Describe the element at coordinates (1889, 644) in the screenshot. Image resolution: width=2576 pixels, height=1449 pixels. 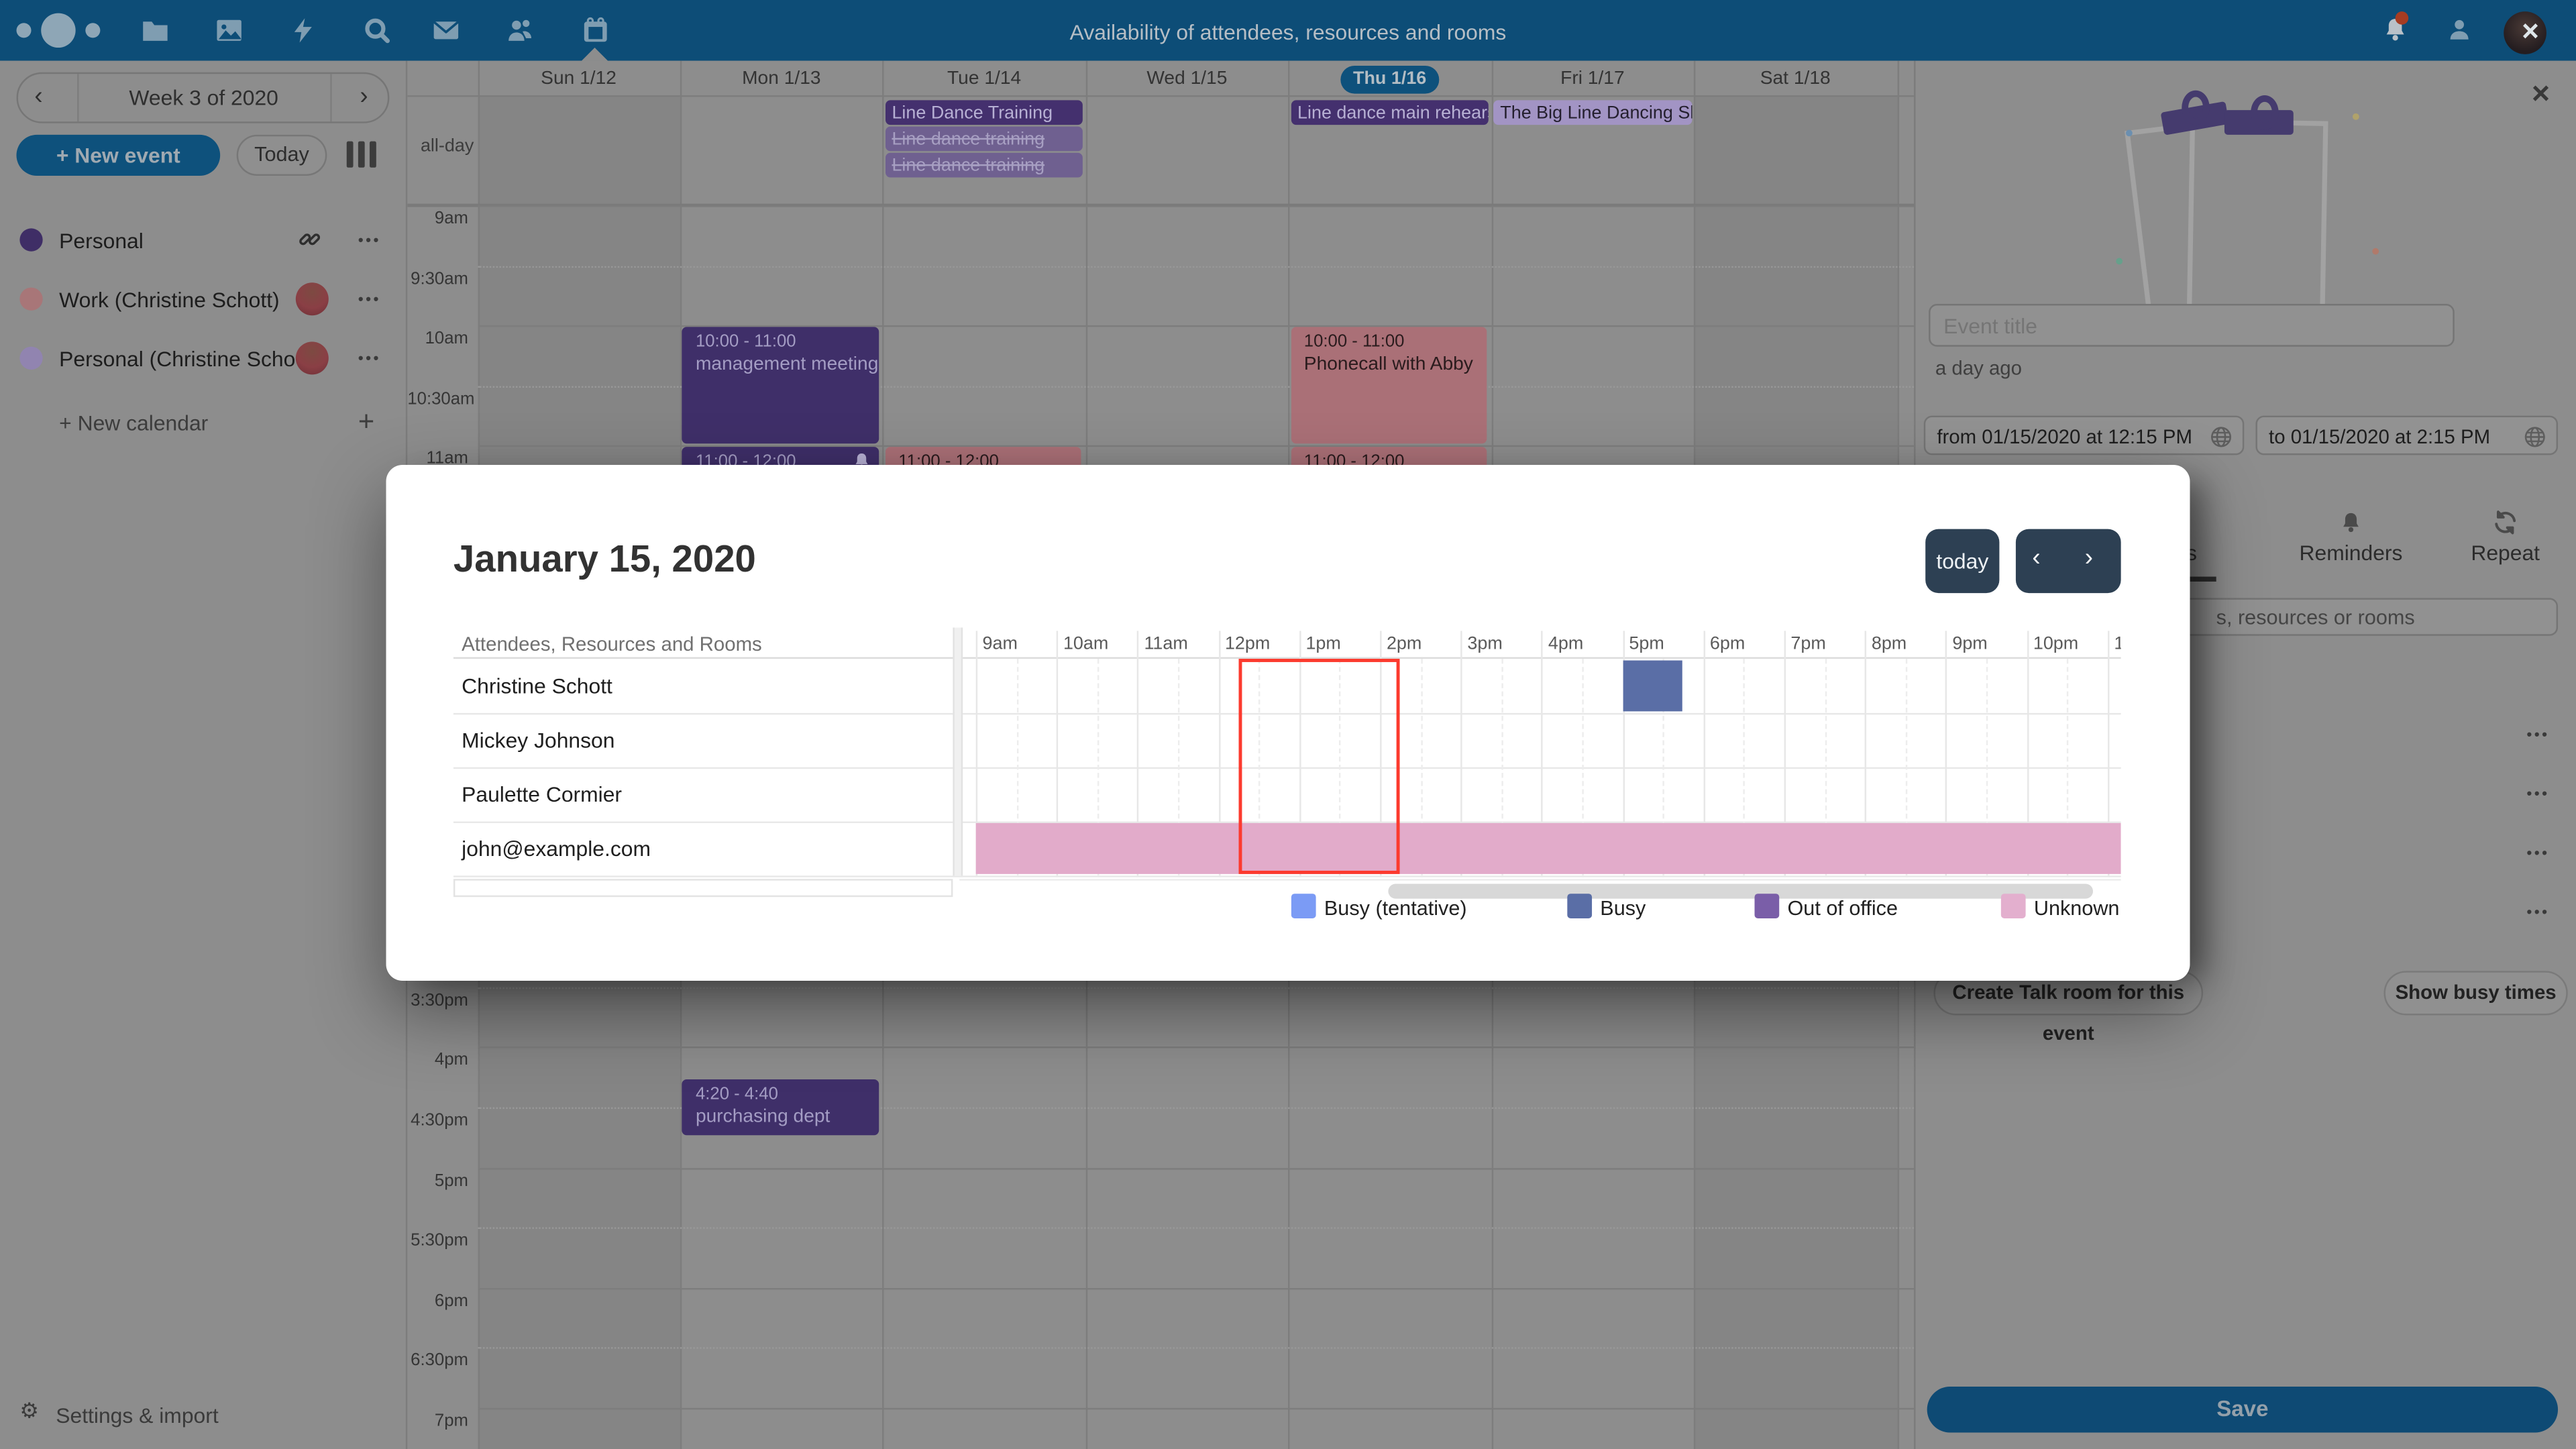
I see `timeline-hour-label: 8pm` at that location.